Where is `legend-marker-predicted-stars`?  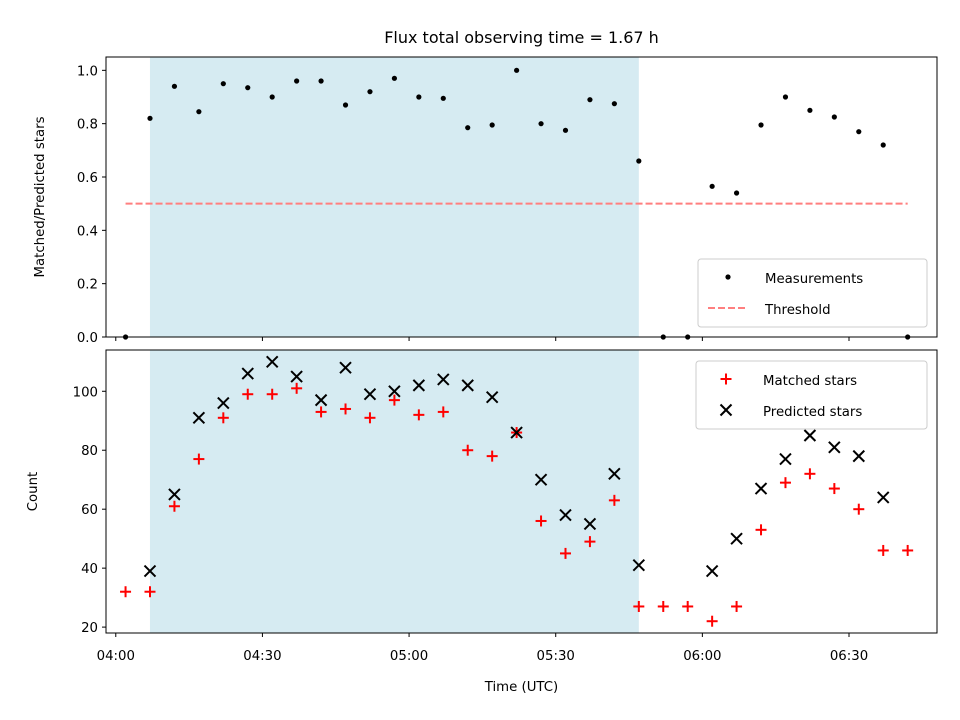
legend-marker-predicted-stars is located at coordinates (726, 410).